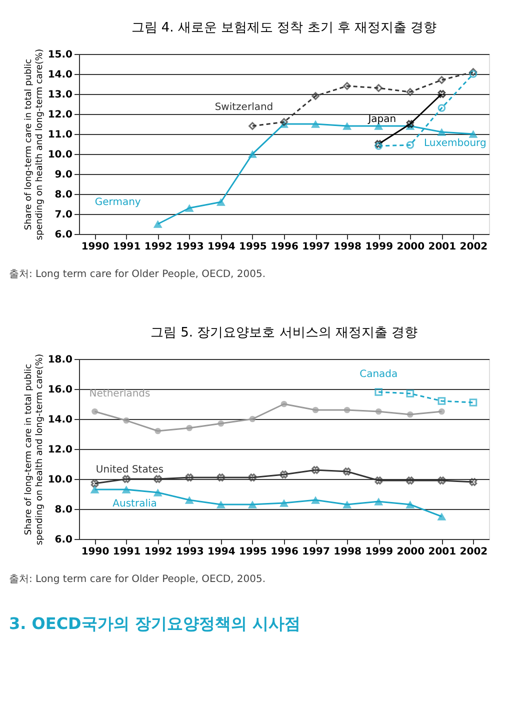 The width and height of the screenshot is (531, 712). I want to click on y-tick-label: 16.0, so click(60, 390).